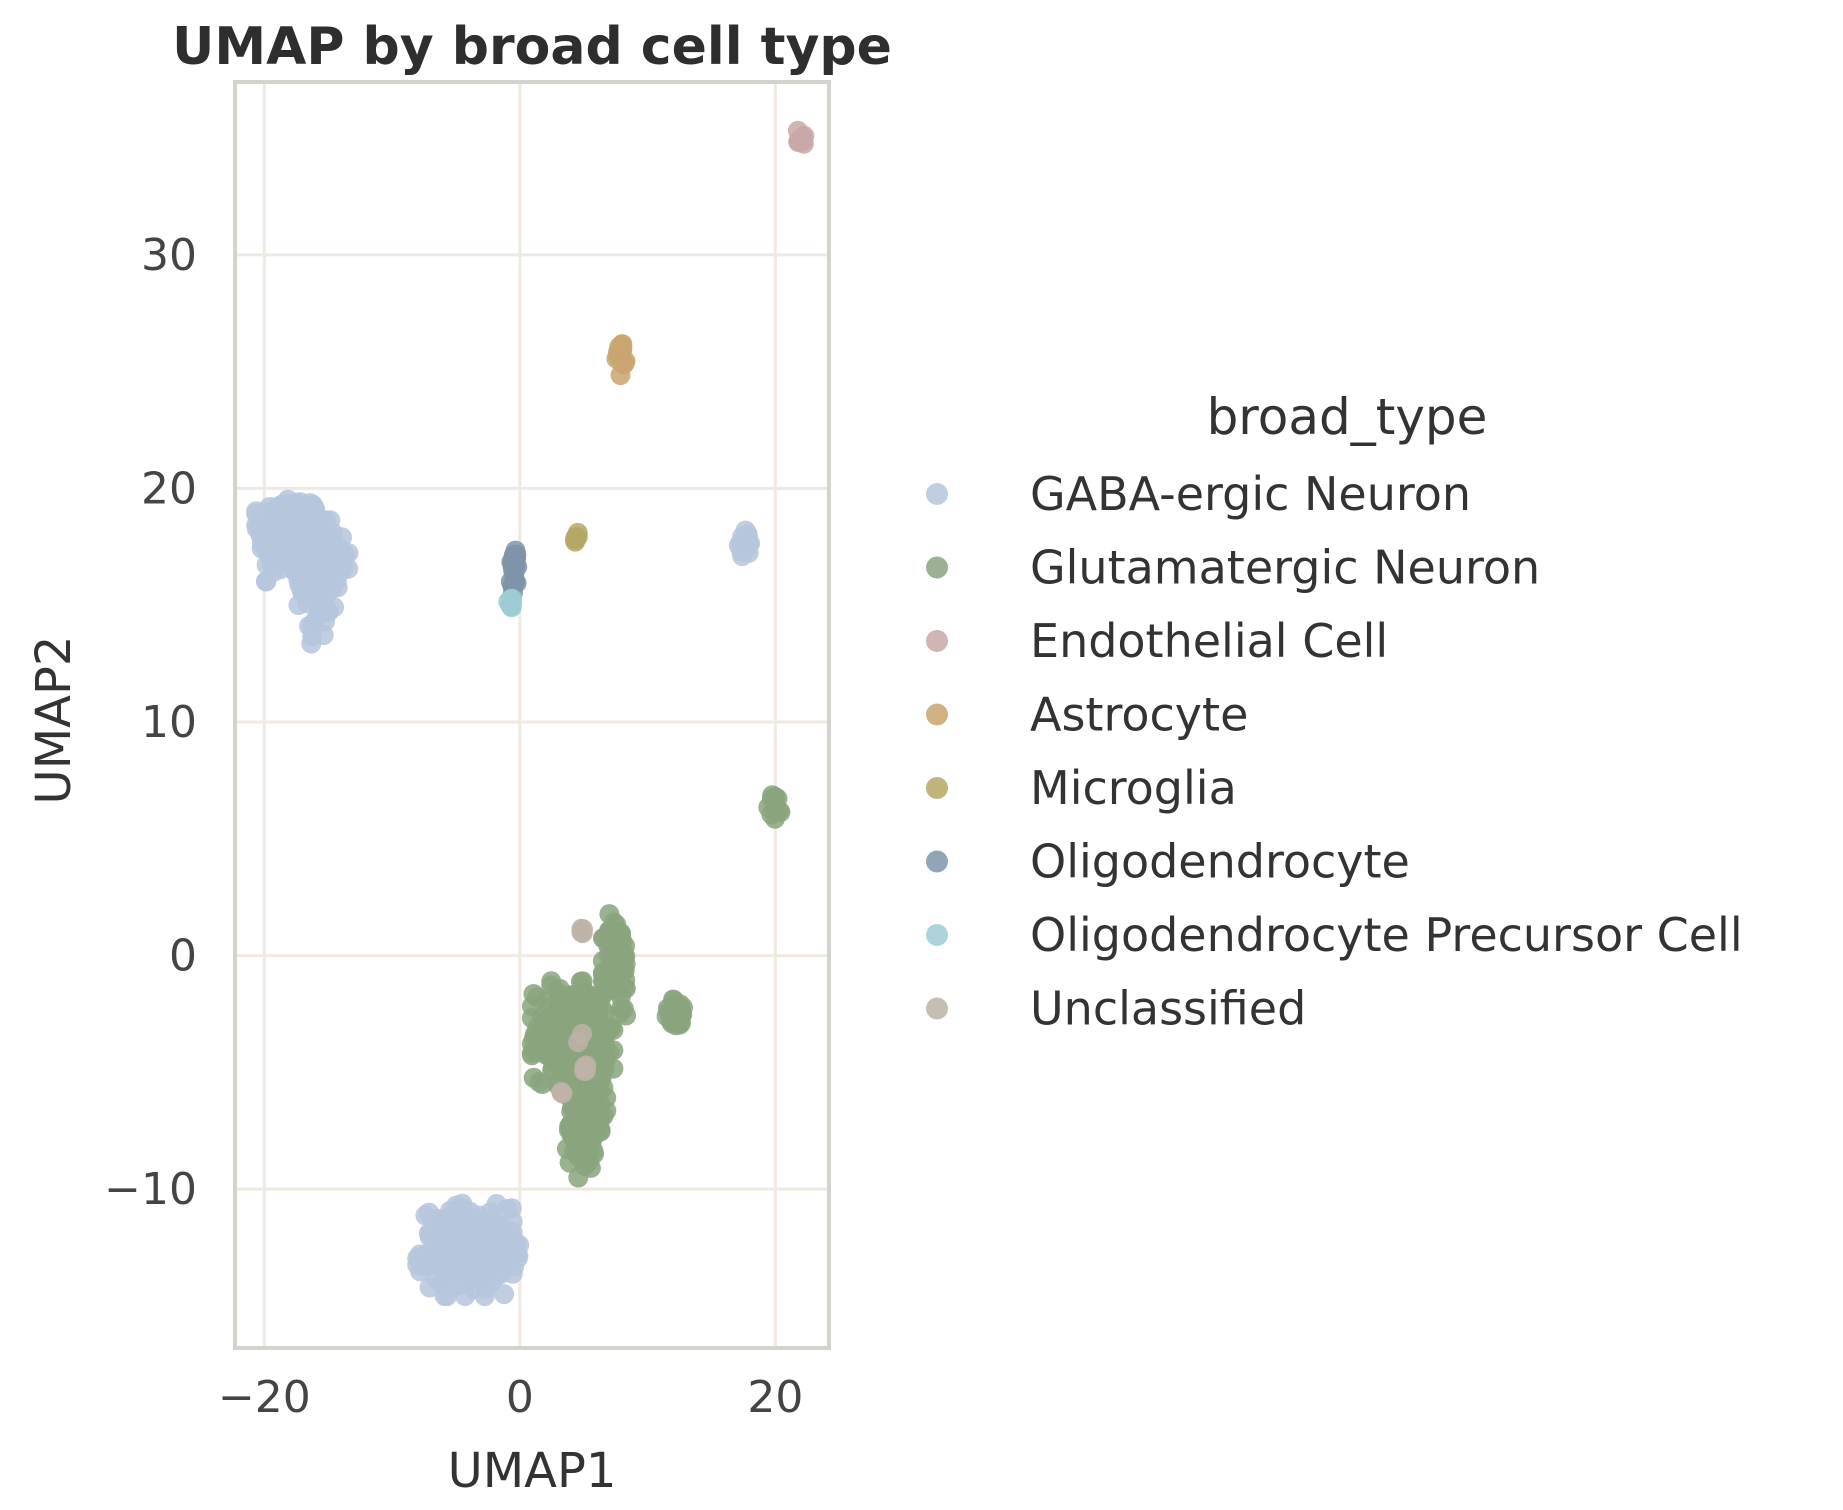 The width and height of the screenshot is (1843, 1510). What do you see at coordinates (1209, 641) in the screenshot?
I see `legend-label: Endothelial Cell` at bounding box center [1209, 641].